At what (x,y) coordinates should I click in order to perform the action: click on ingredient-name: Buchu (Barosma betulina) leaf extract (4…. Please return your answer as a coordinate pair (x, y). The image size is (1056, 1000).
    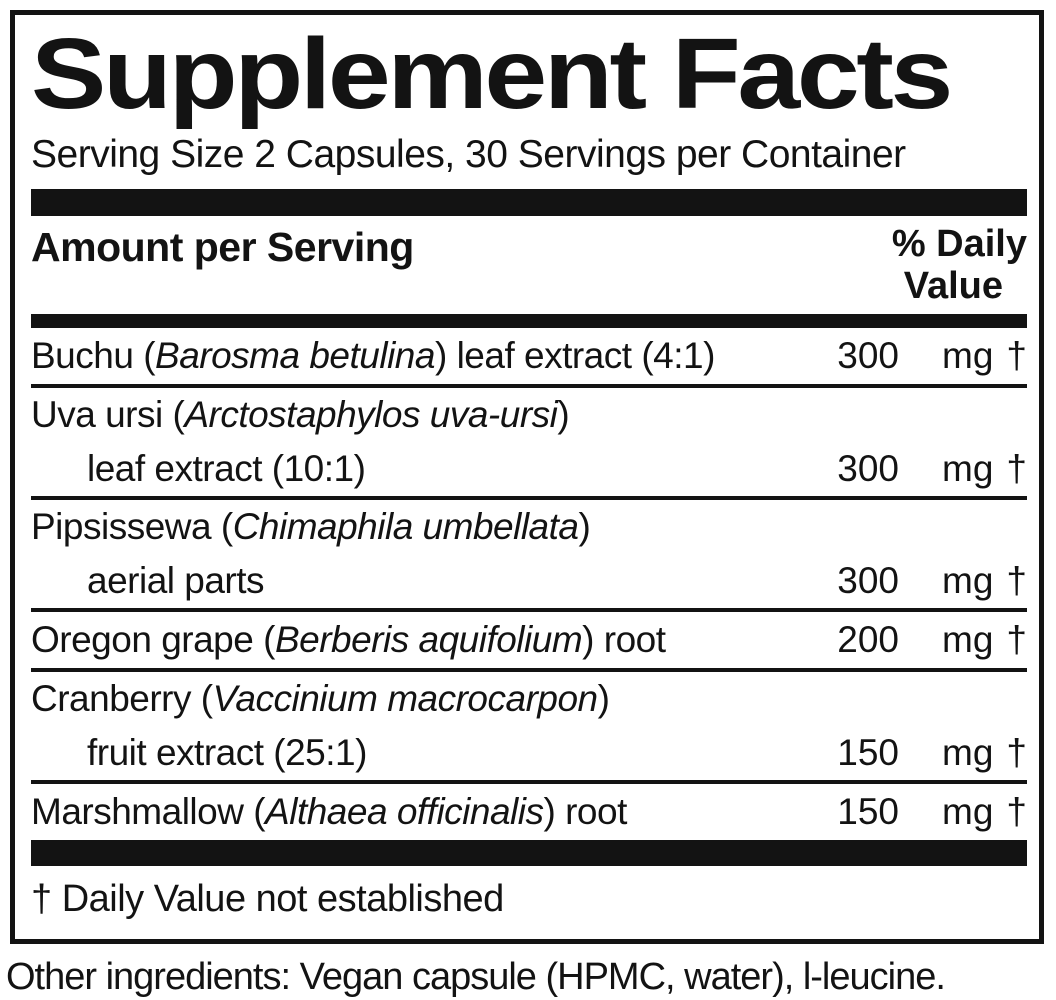
    Looking at the image, I should click on (429, 356).